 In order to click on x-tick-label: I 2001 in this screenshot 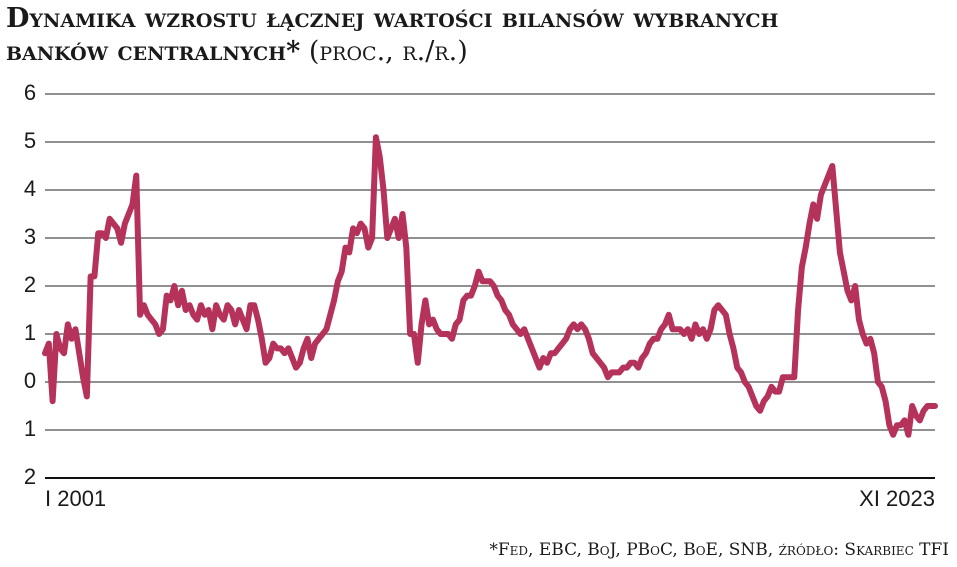, I will do `click(75, 498)`.